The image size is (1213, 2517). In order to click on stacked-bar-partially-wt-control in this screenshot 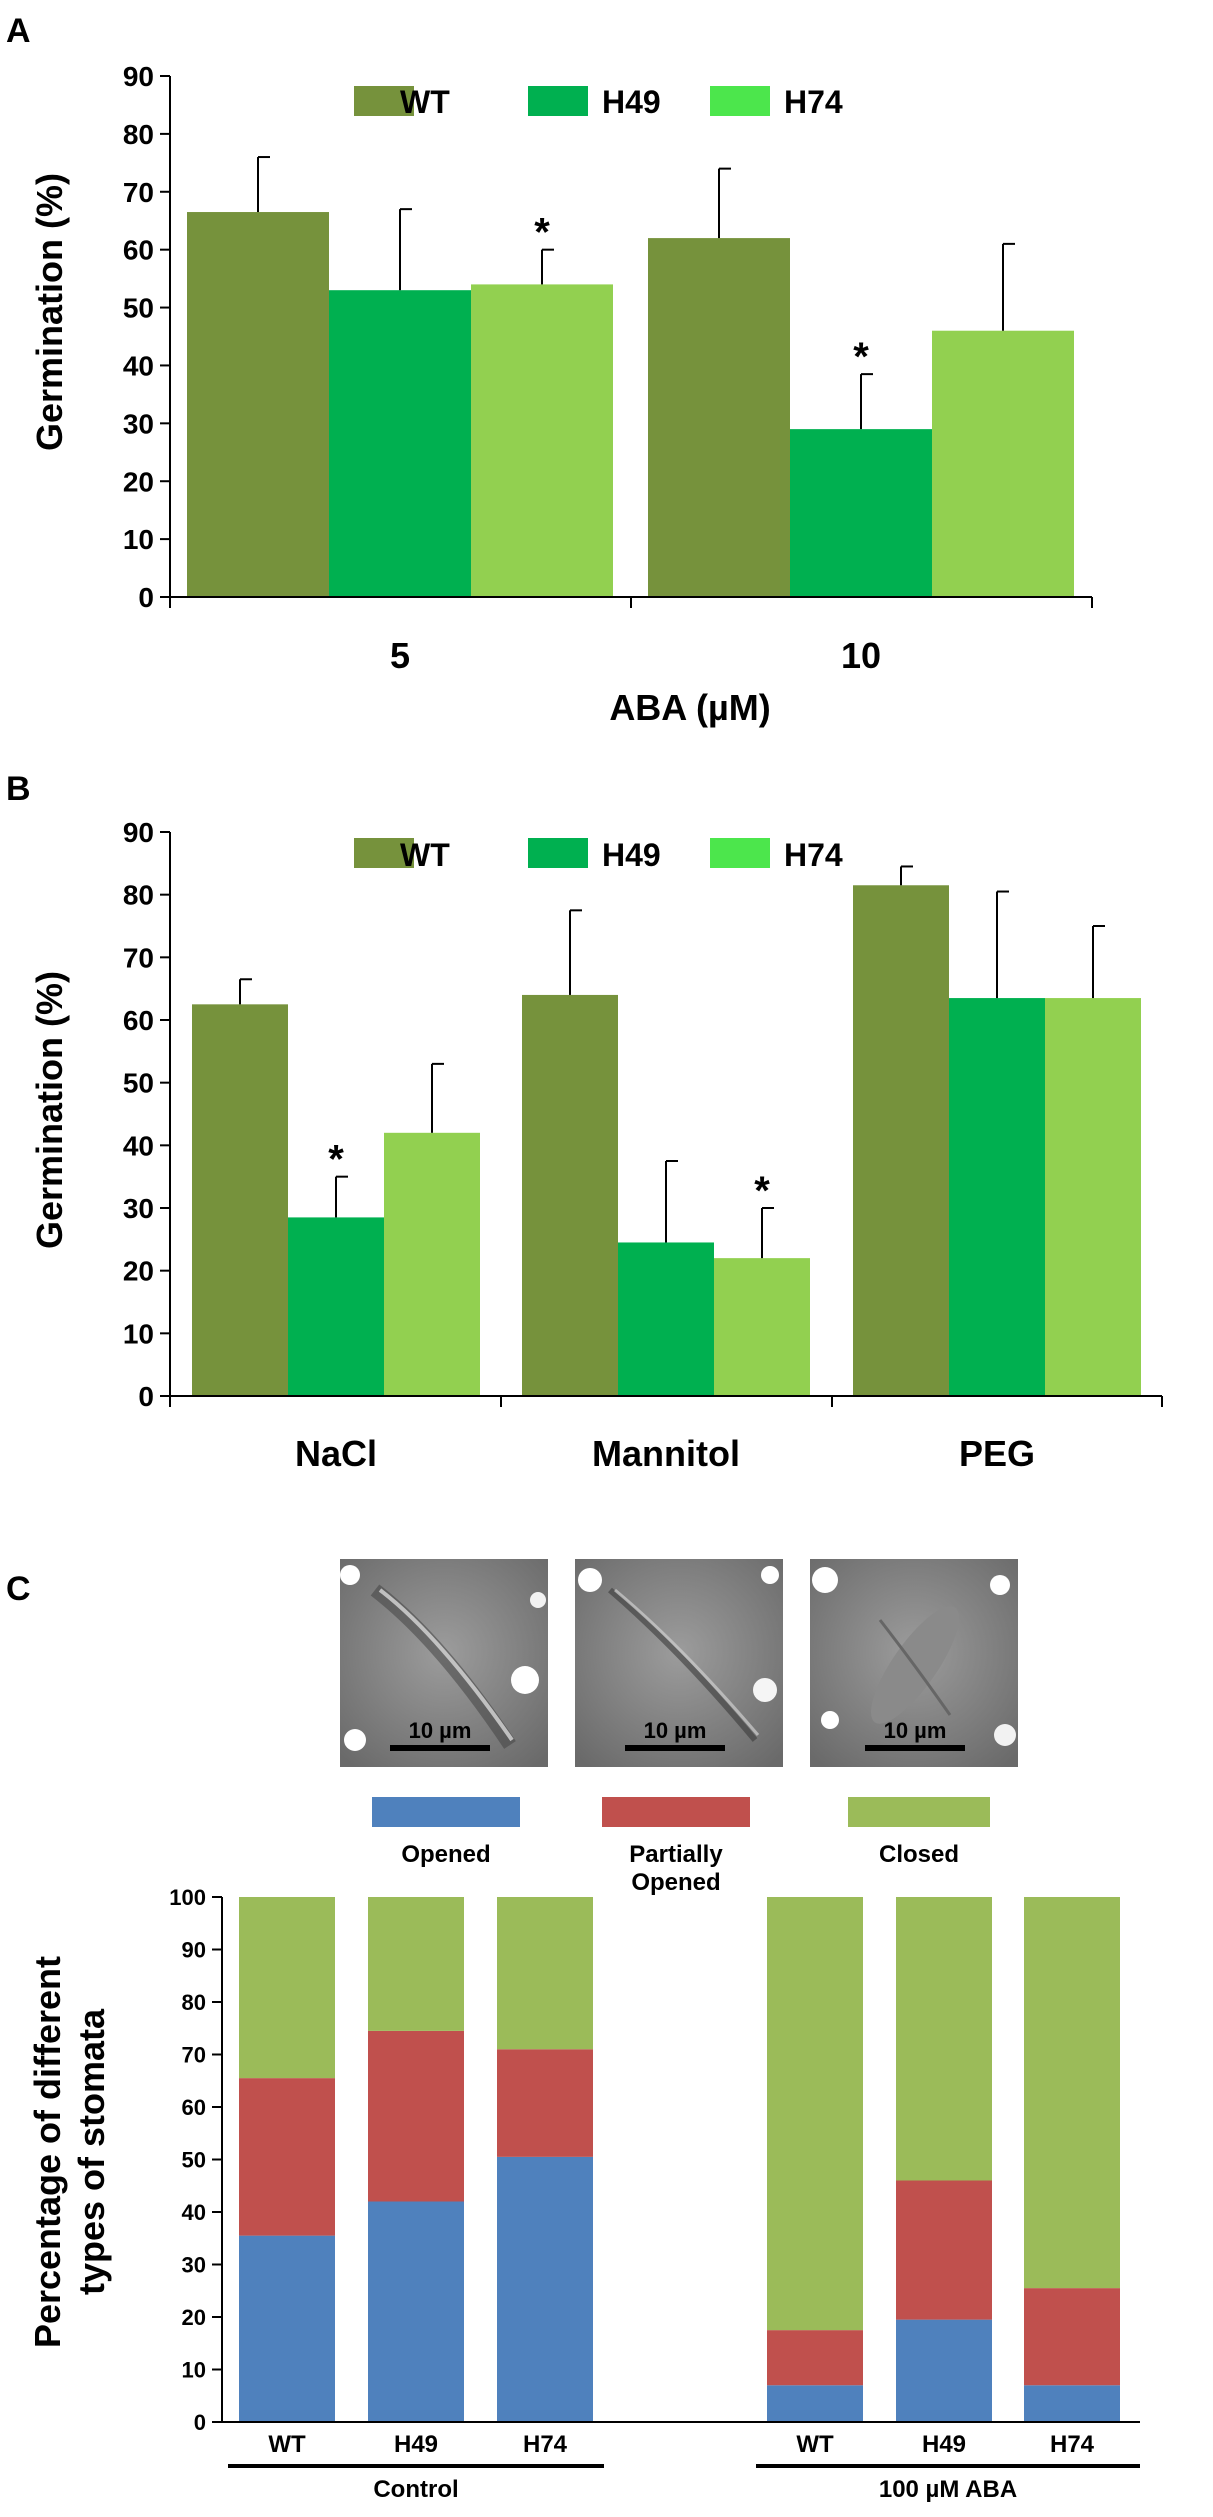, I will do `click(287, 2157)`.